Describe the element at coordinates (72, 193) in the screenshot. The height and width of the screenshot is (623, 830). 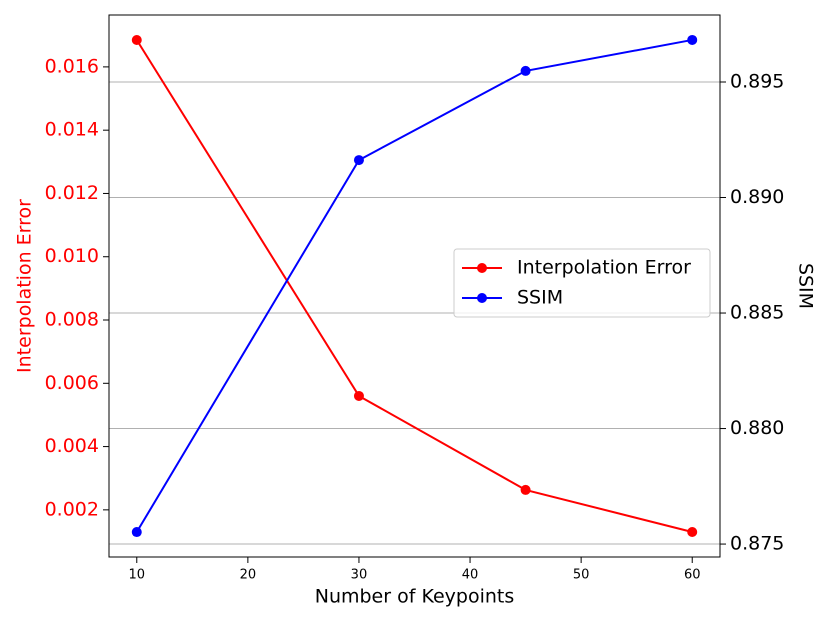
I see `y-tick-label: 0.012` at that location.